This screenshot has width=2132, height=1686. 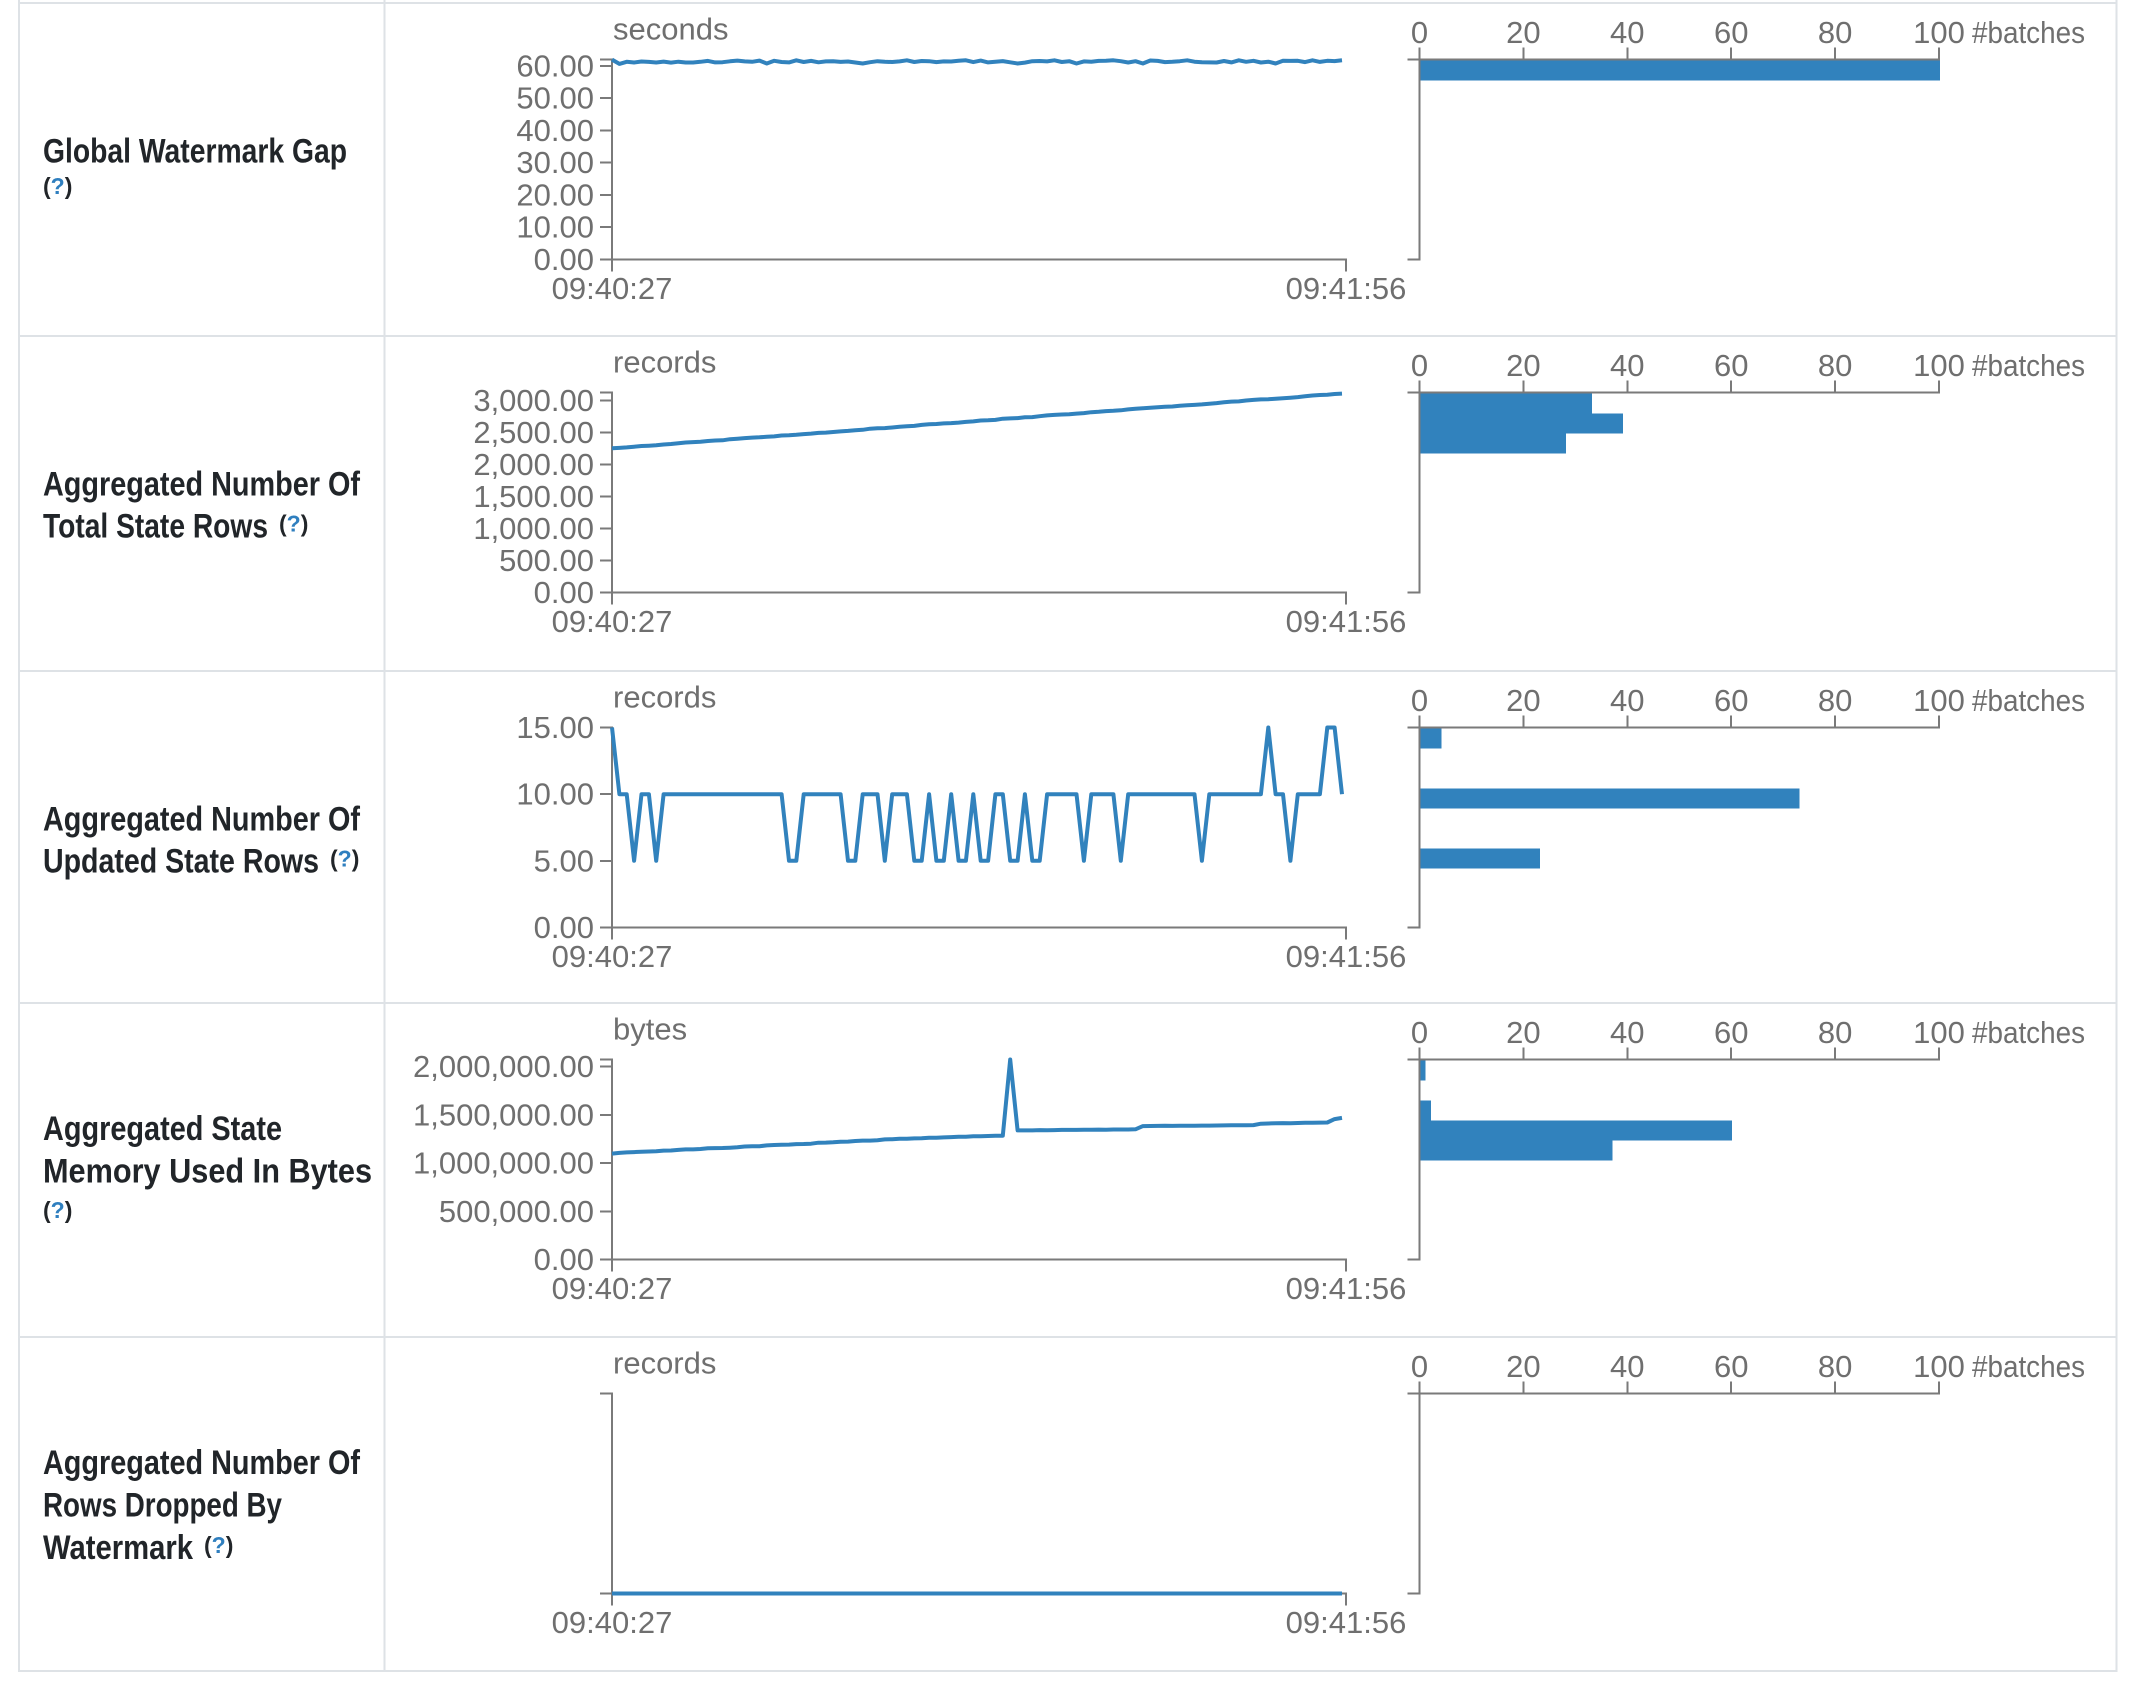 I want to click on svg-text: 30.00, so click(x=555, y=162).